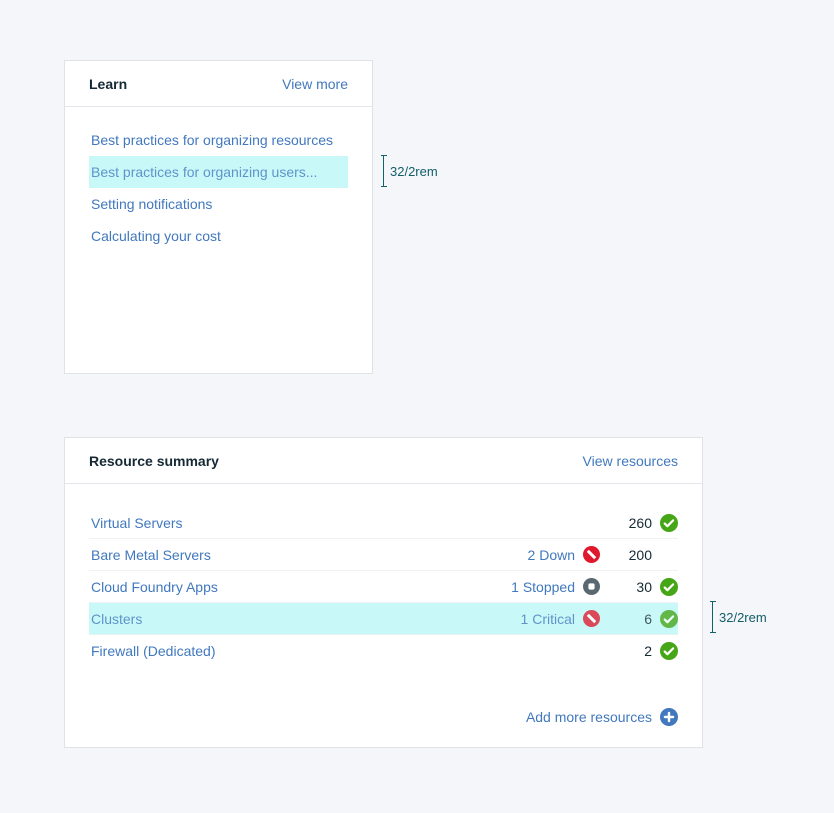 This screenshot has height=813, width=834. I want to click on resource-row-cloud-foundry-apps: Cloud Foundry Apps 1 Stopped 30, so click(383, 587).